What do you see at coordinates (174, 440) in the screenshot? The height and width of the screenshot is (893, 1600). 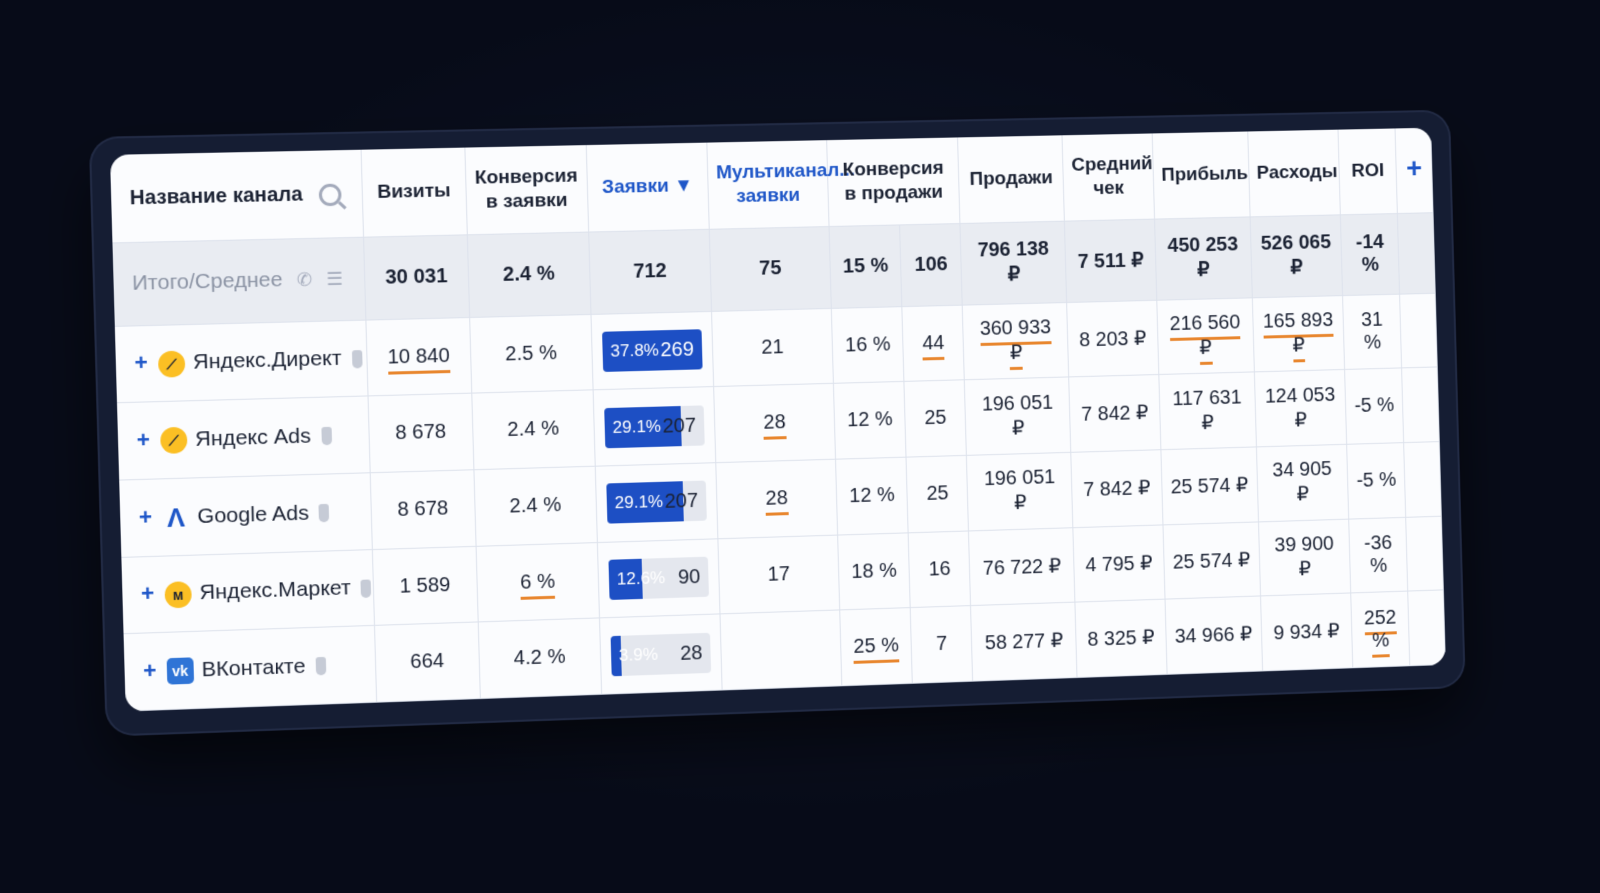 I see `yandex-ads-logo-icon: ⟋` at bounding box center [174, 440].